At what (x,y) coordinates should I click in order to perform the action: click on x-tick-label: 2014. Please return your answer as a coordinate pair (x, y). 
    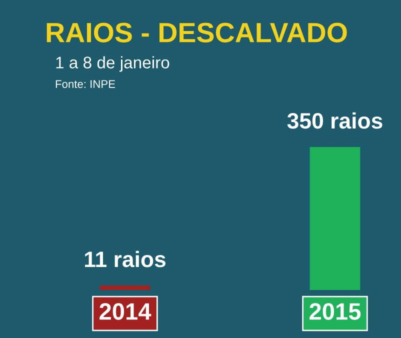
    Looking at the image, I should click on (126, 311).